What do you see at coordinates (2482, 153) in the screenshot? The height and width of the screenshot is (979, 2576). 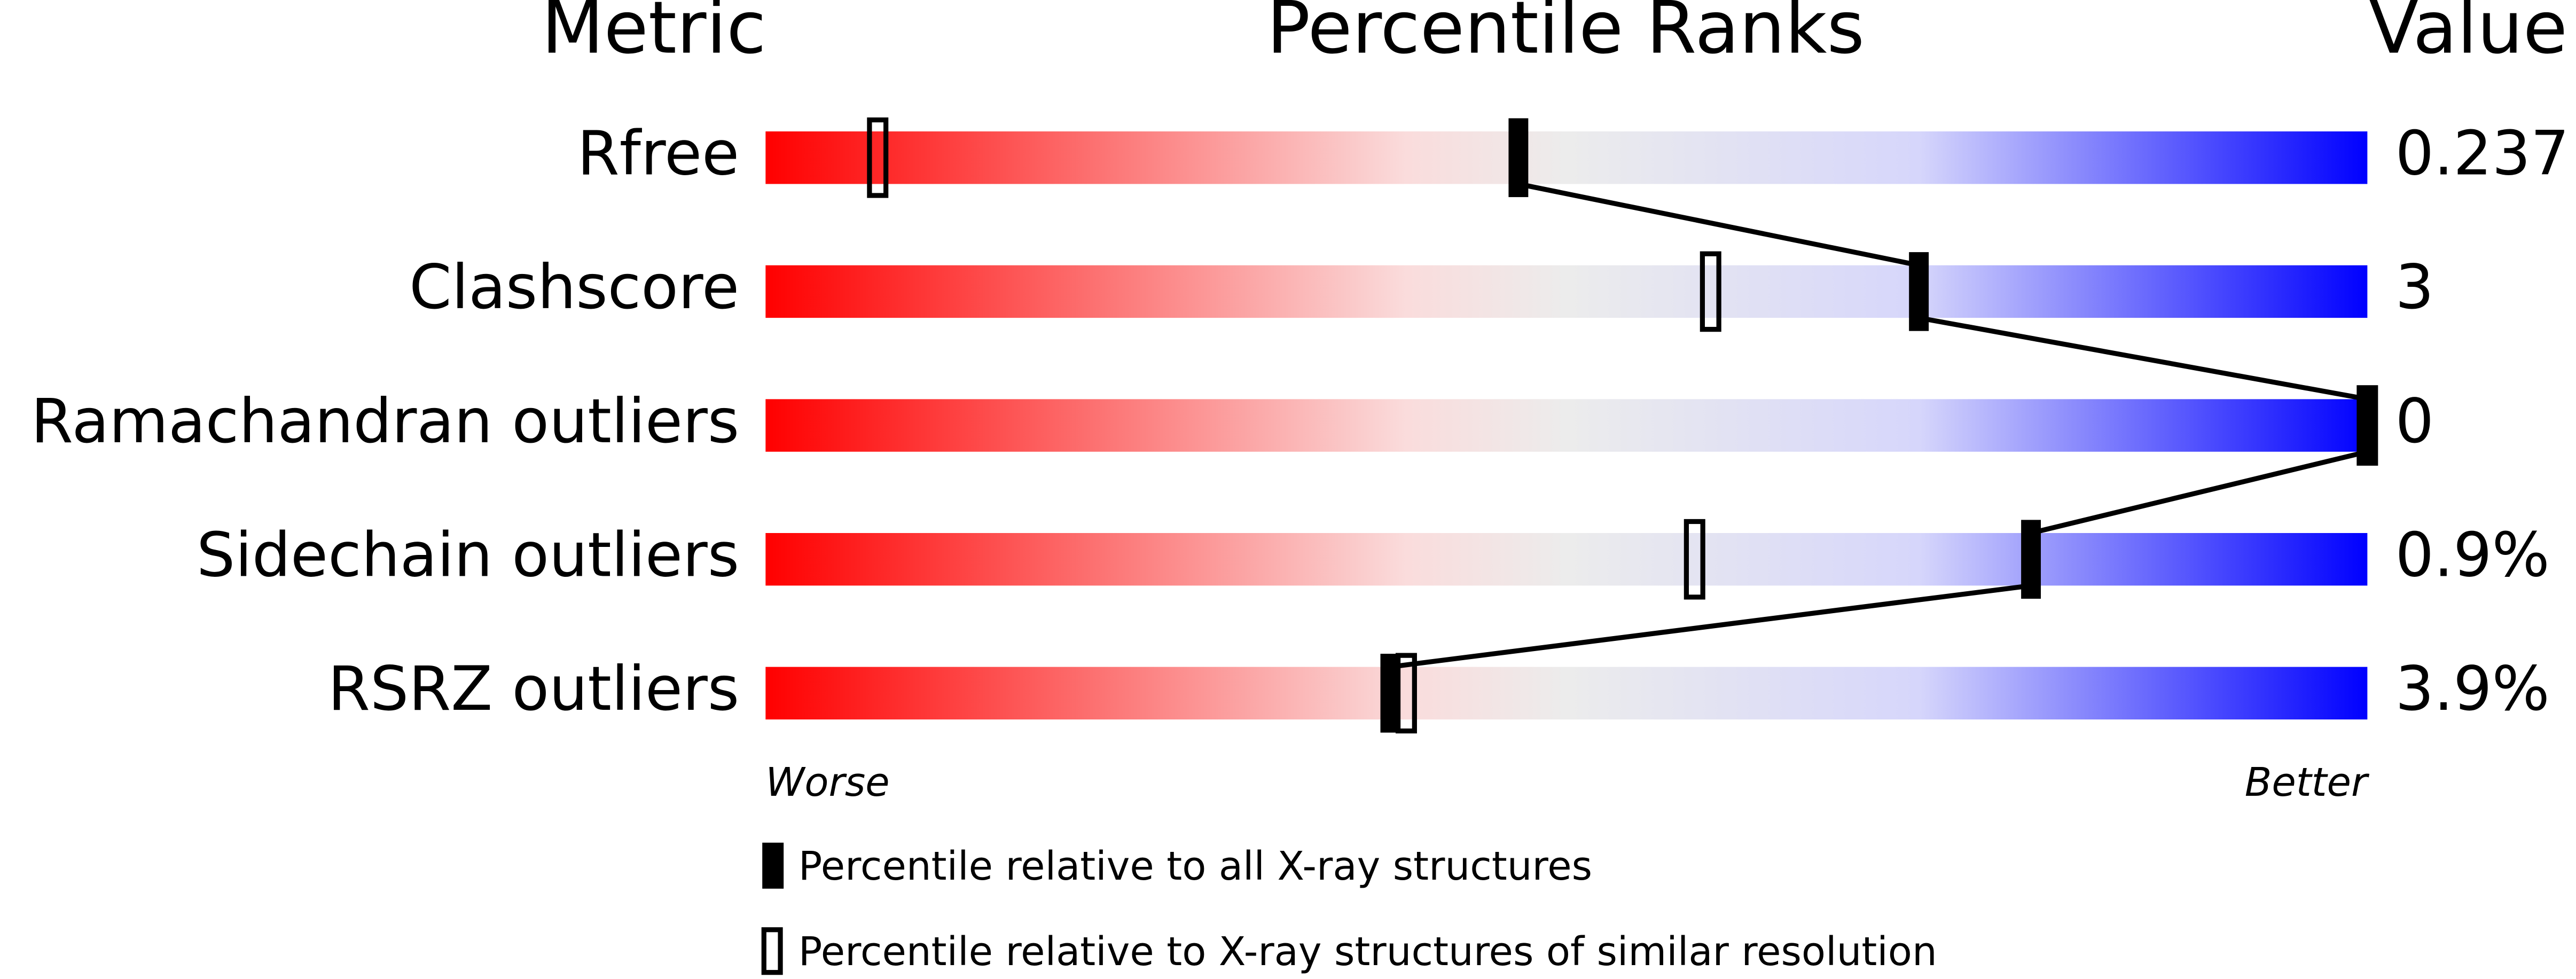 I see `metric-value: 0.237` at bounding box center [2482, 153].